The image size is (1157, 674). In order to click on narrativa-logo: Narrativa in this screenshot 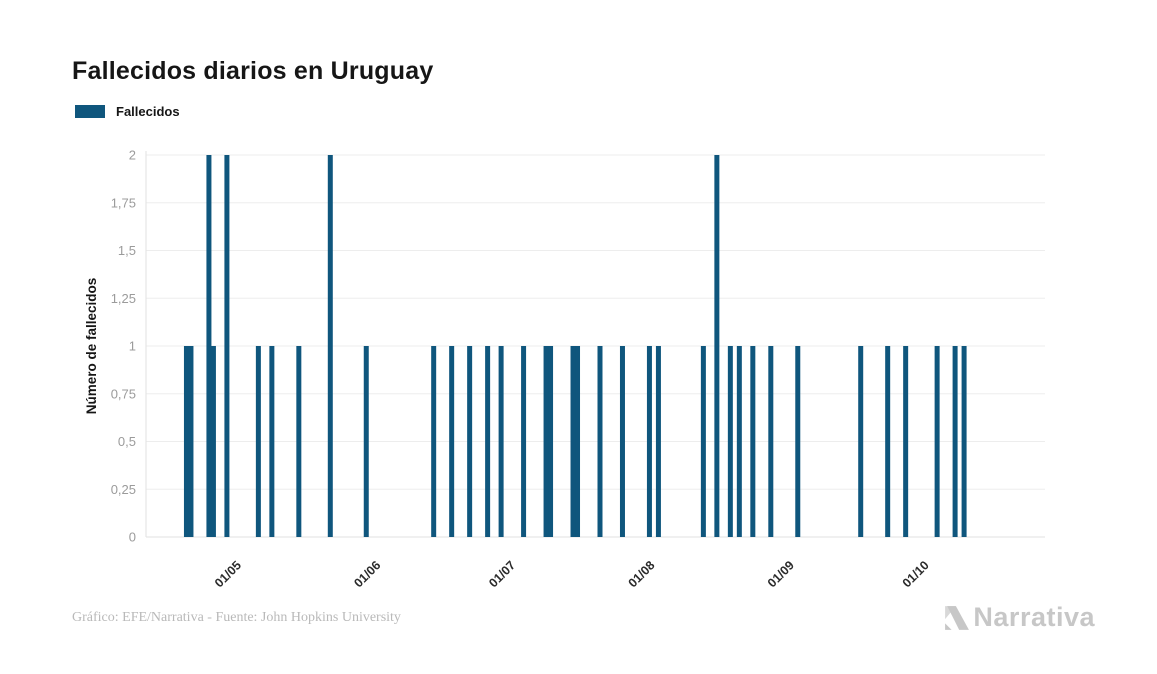, I will do `click(1019, 617)`.